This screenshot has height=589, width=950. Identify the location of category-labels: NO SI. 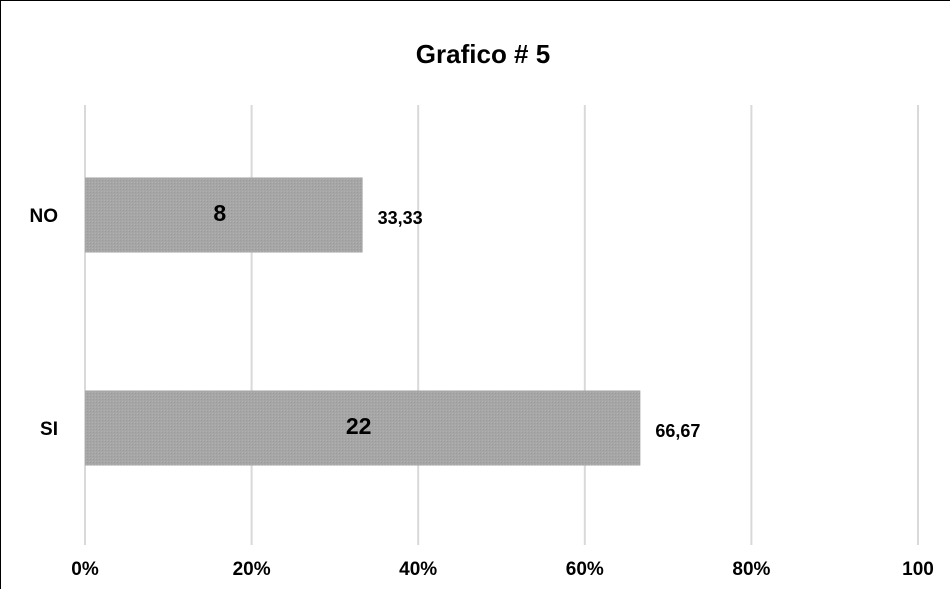
(44, 323).